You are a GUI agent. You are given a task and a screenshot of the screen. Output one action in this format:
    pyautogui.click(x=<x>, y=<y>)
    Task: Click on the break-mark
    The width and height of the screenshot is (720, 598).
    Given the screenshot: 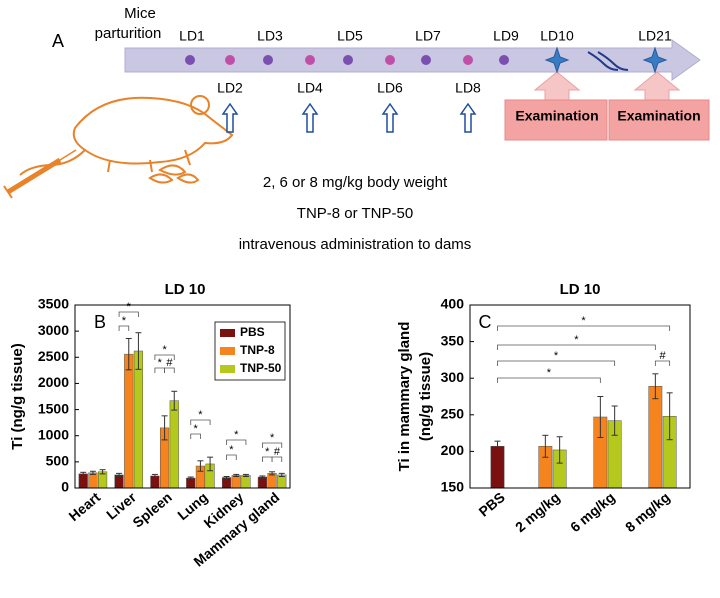 What is the action you would take?
    pyautogui.click(x=603, y=61)
    